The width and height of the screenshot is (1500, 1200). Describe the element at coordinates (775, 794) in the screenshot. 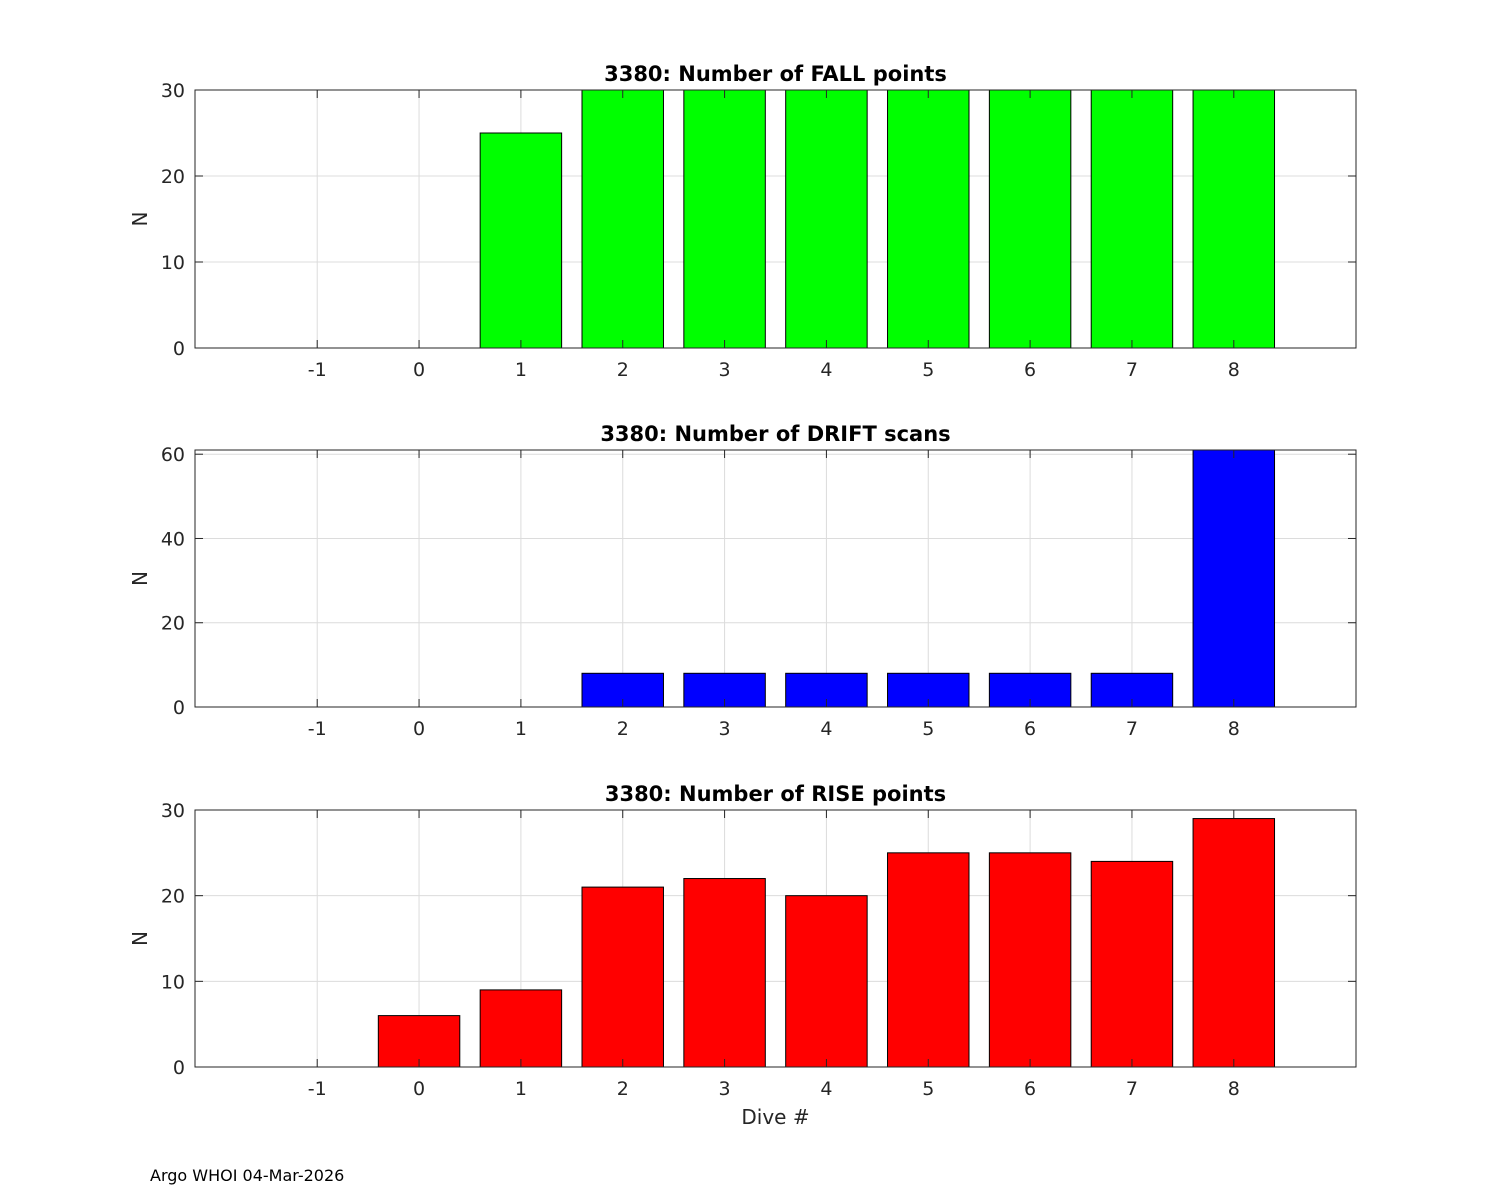

I see `rise-chart-title: 3380: Number of RISE points` at that location.